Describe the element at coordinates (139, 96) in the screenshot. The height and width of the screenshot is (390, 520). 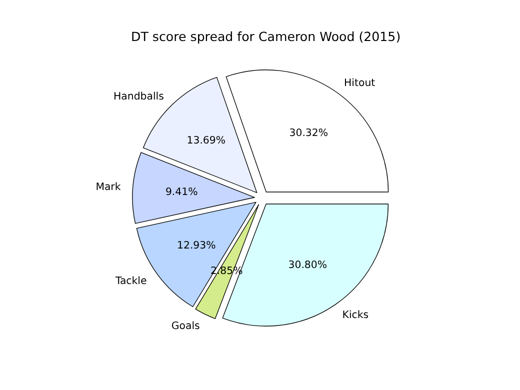
I see `slice-label: Handballs` at that location.